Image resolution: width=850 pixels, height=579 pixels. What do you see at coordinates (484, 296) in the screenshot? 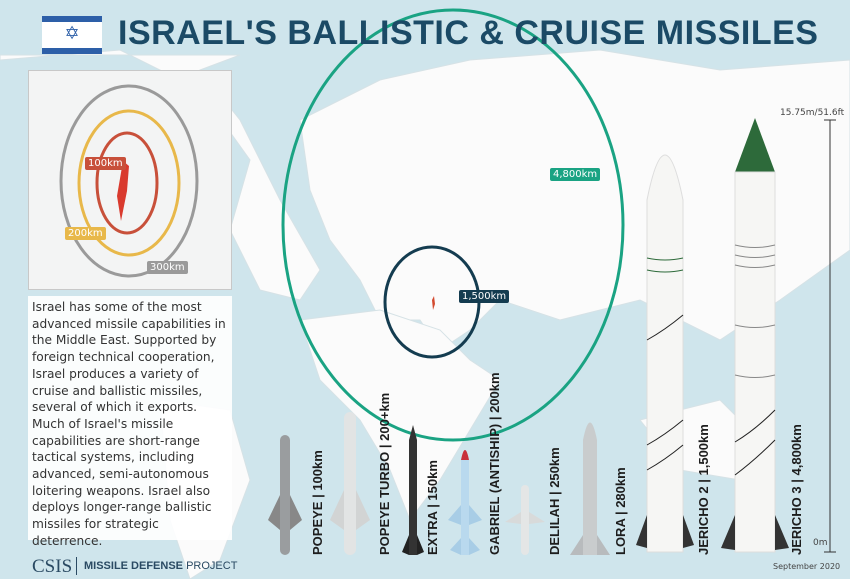
I see `range-label-1500km: 1,500km` at bounding box center [484, 296].